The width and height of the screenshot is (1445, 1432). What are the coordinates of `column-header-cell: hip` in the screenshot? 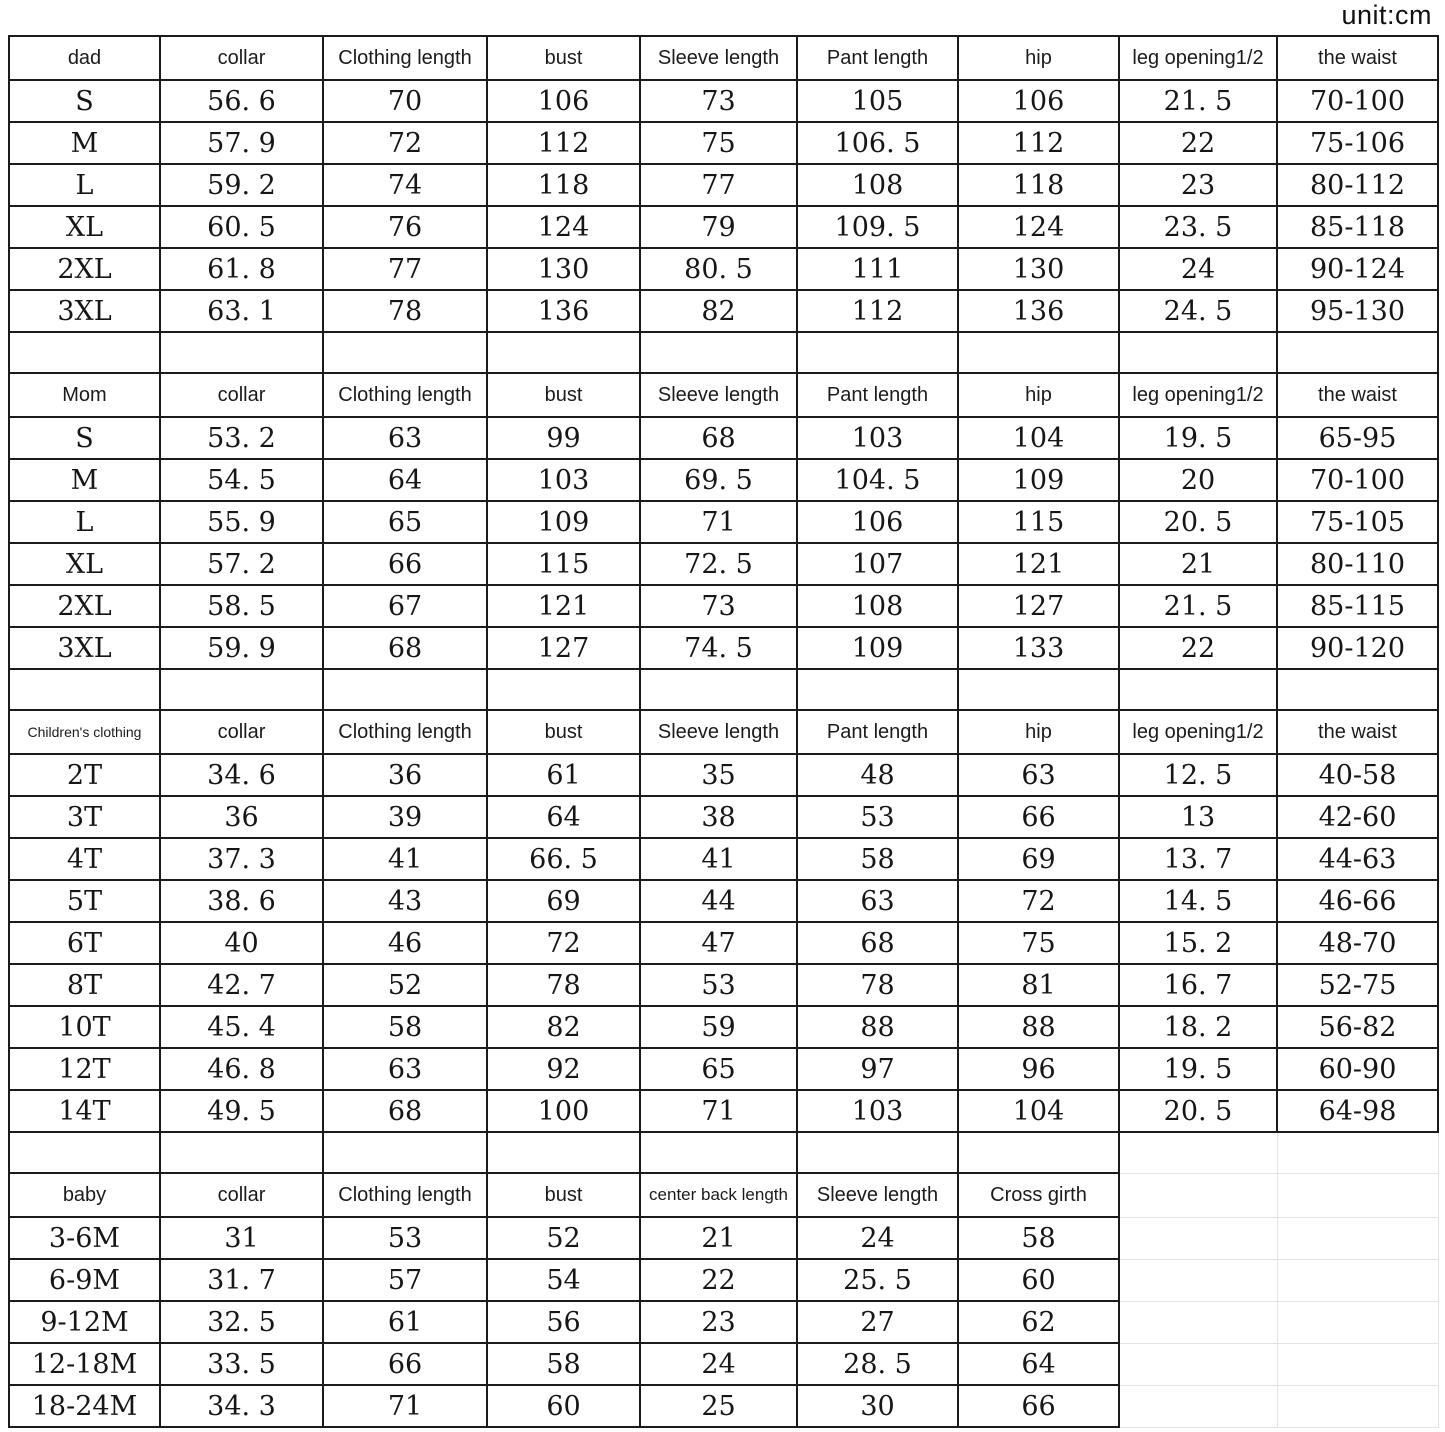 It's located at (1038, 395).